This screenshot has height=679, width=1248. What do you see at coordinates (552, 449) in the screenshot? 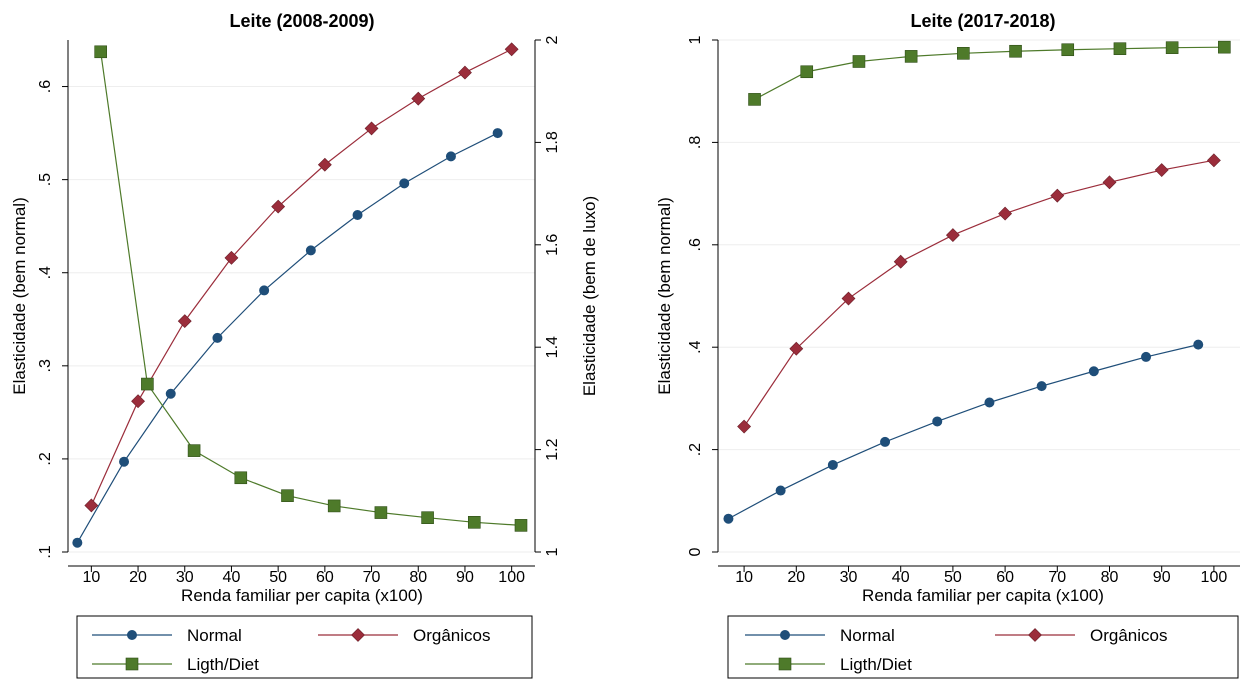
I see `y2-tick-label: 1.2` at bounding box center [552, 449].